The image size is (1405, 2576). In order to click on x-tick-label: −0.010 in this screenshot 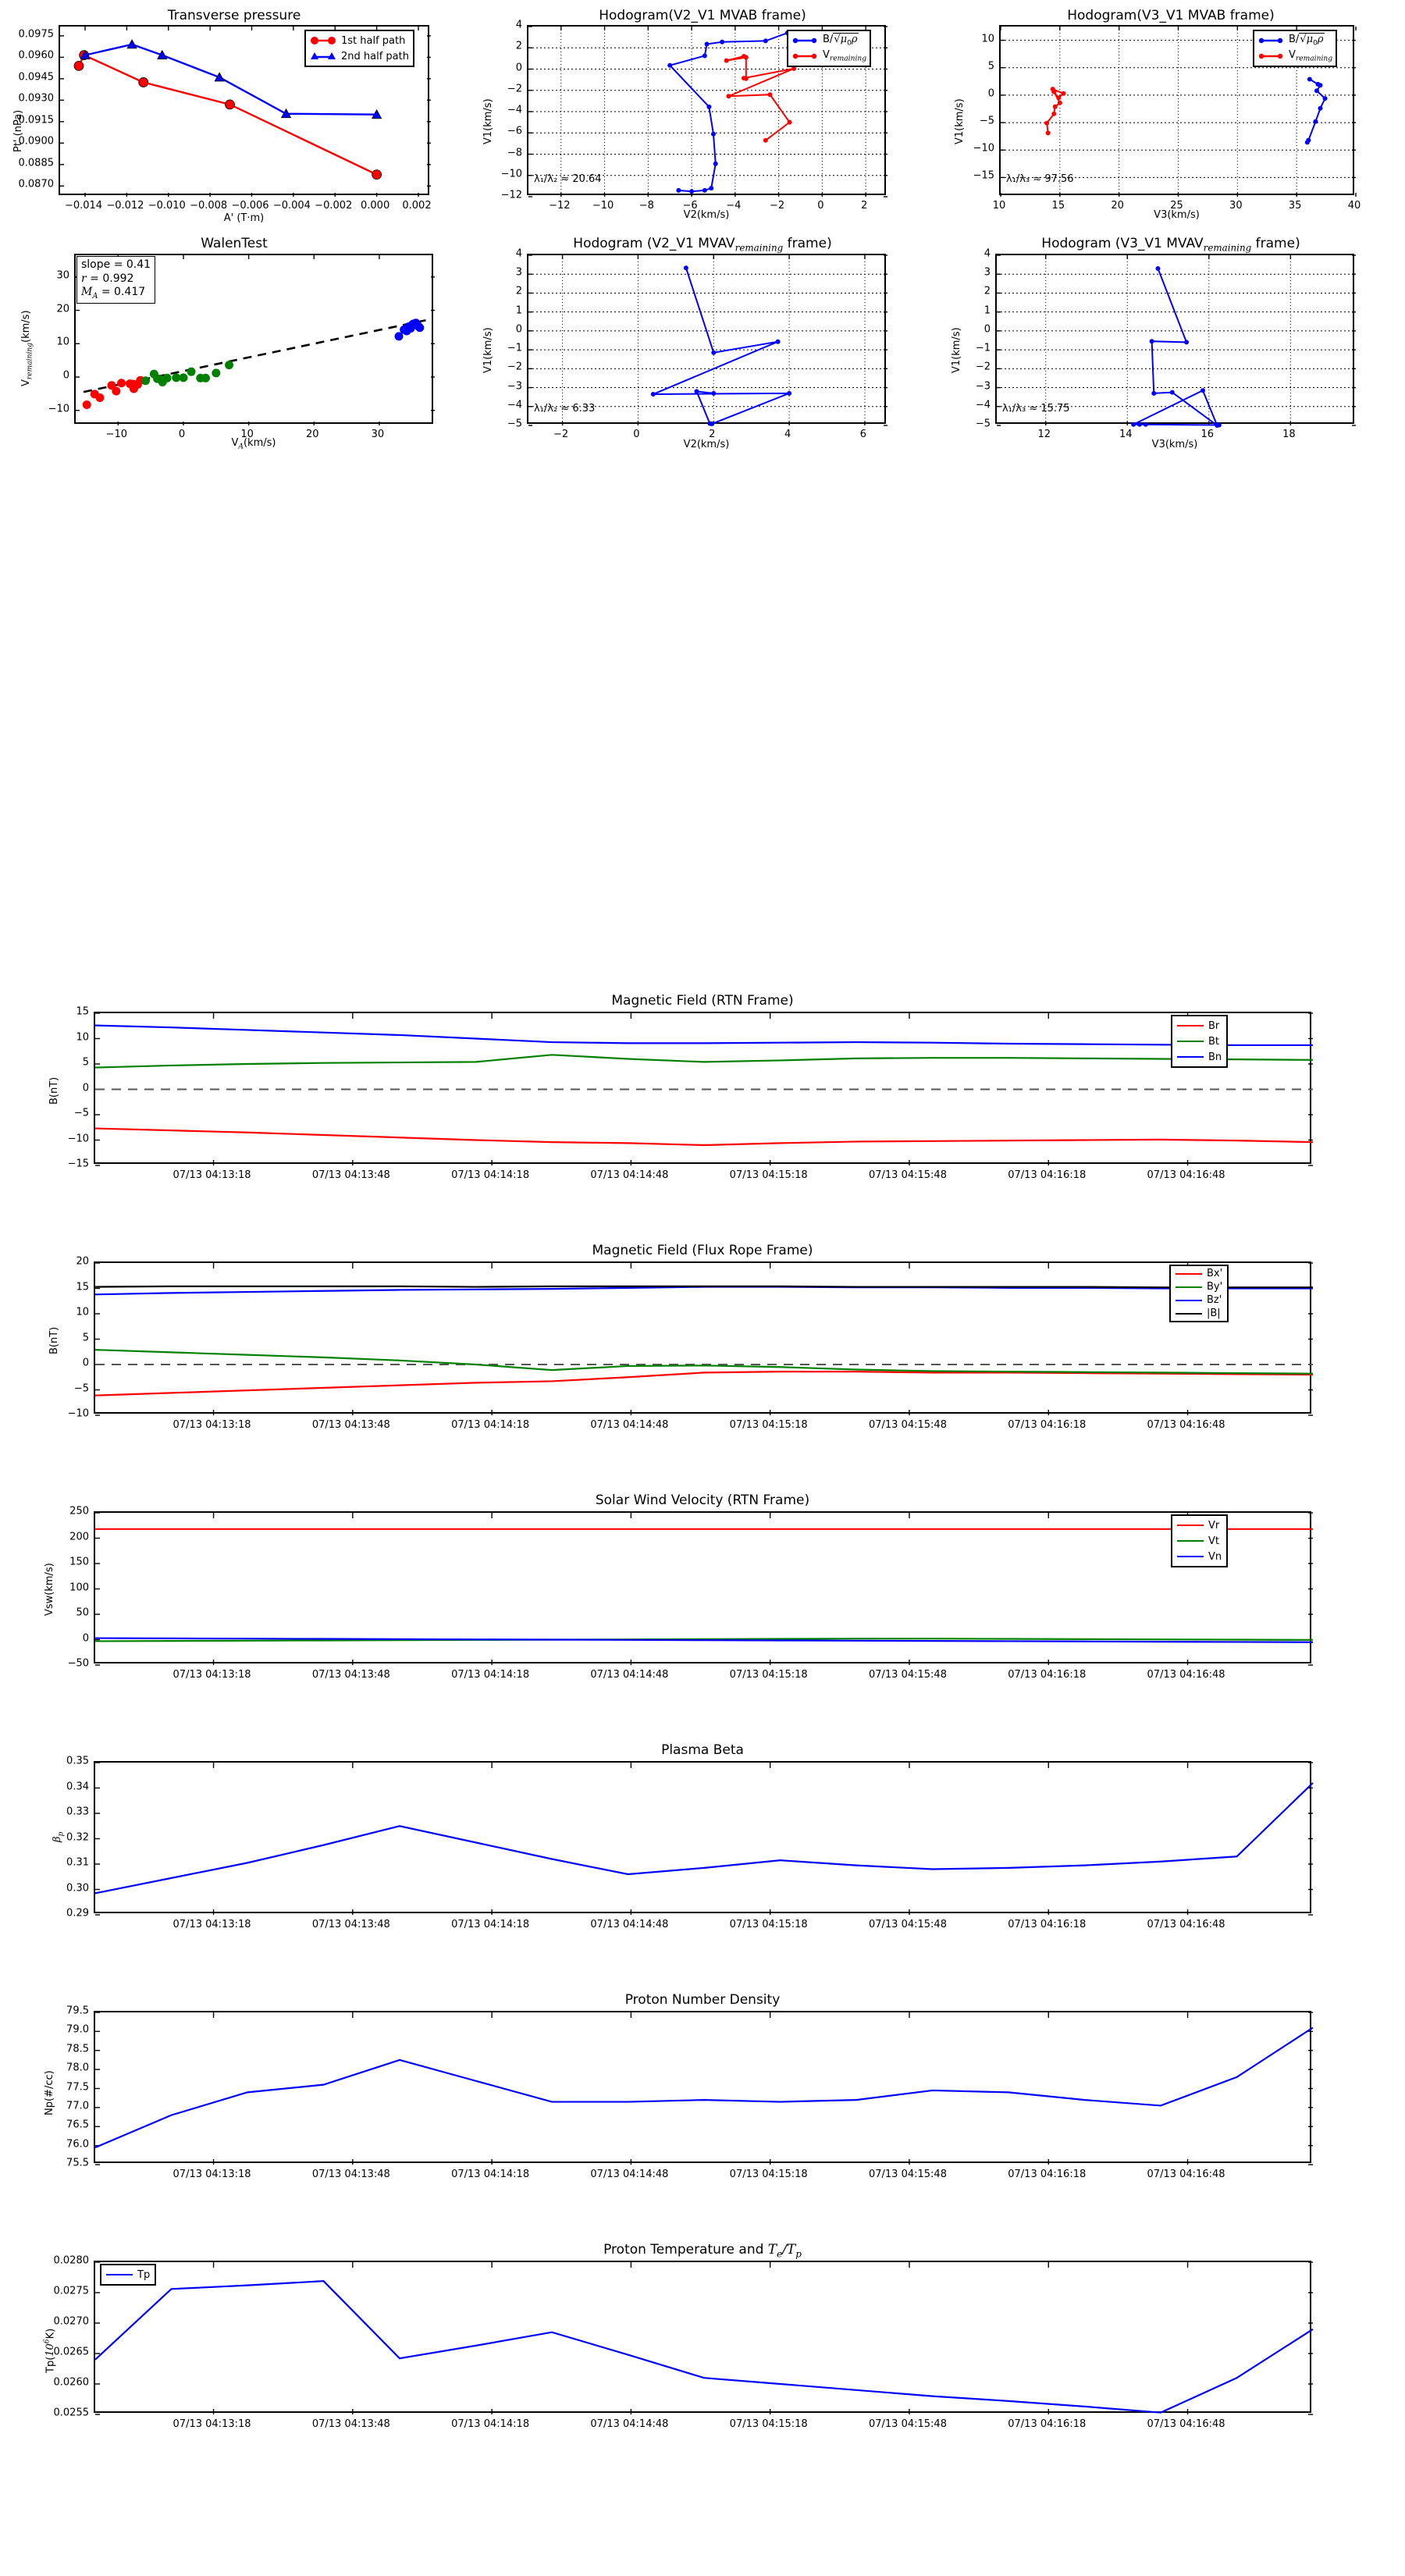, I will do `click(167, 206)`.